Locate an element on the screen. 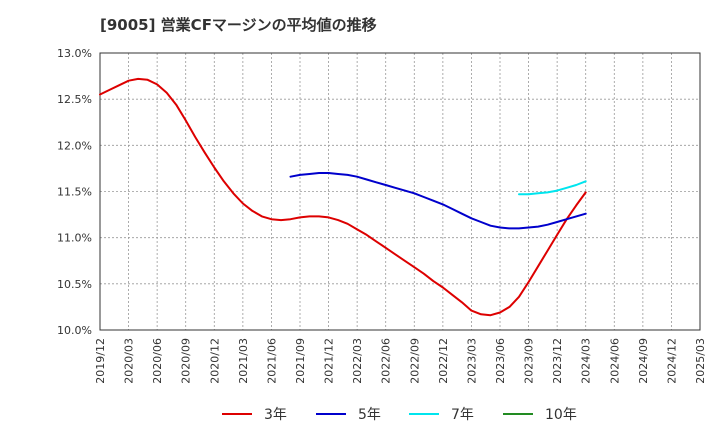  x-tick-label: 2024/09 is located at coordinates (643, 361).